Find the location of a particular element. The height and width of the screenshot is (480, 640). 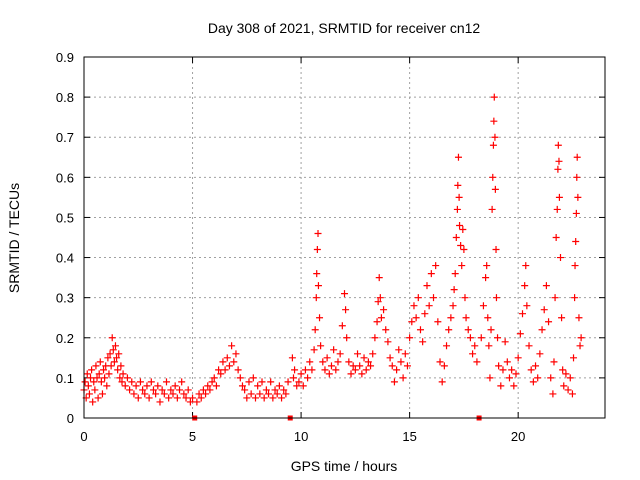

y-tick-label: 0.2 is located at coordinates (65, 338).